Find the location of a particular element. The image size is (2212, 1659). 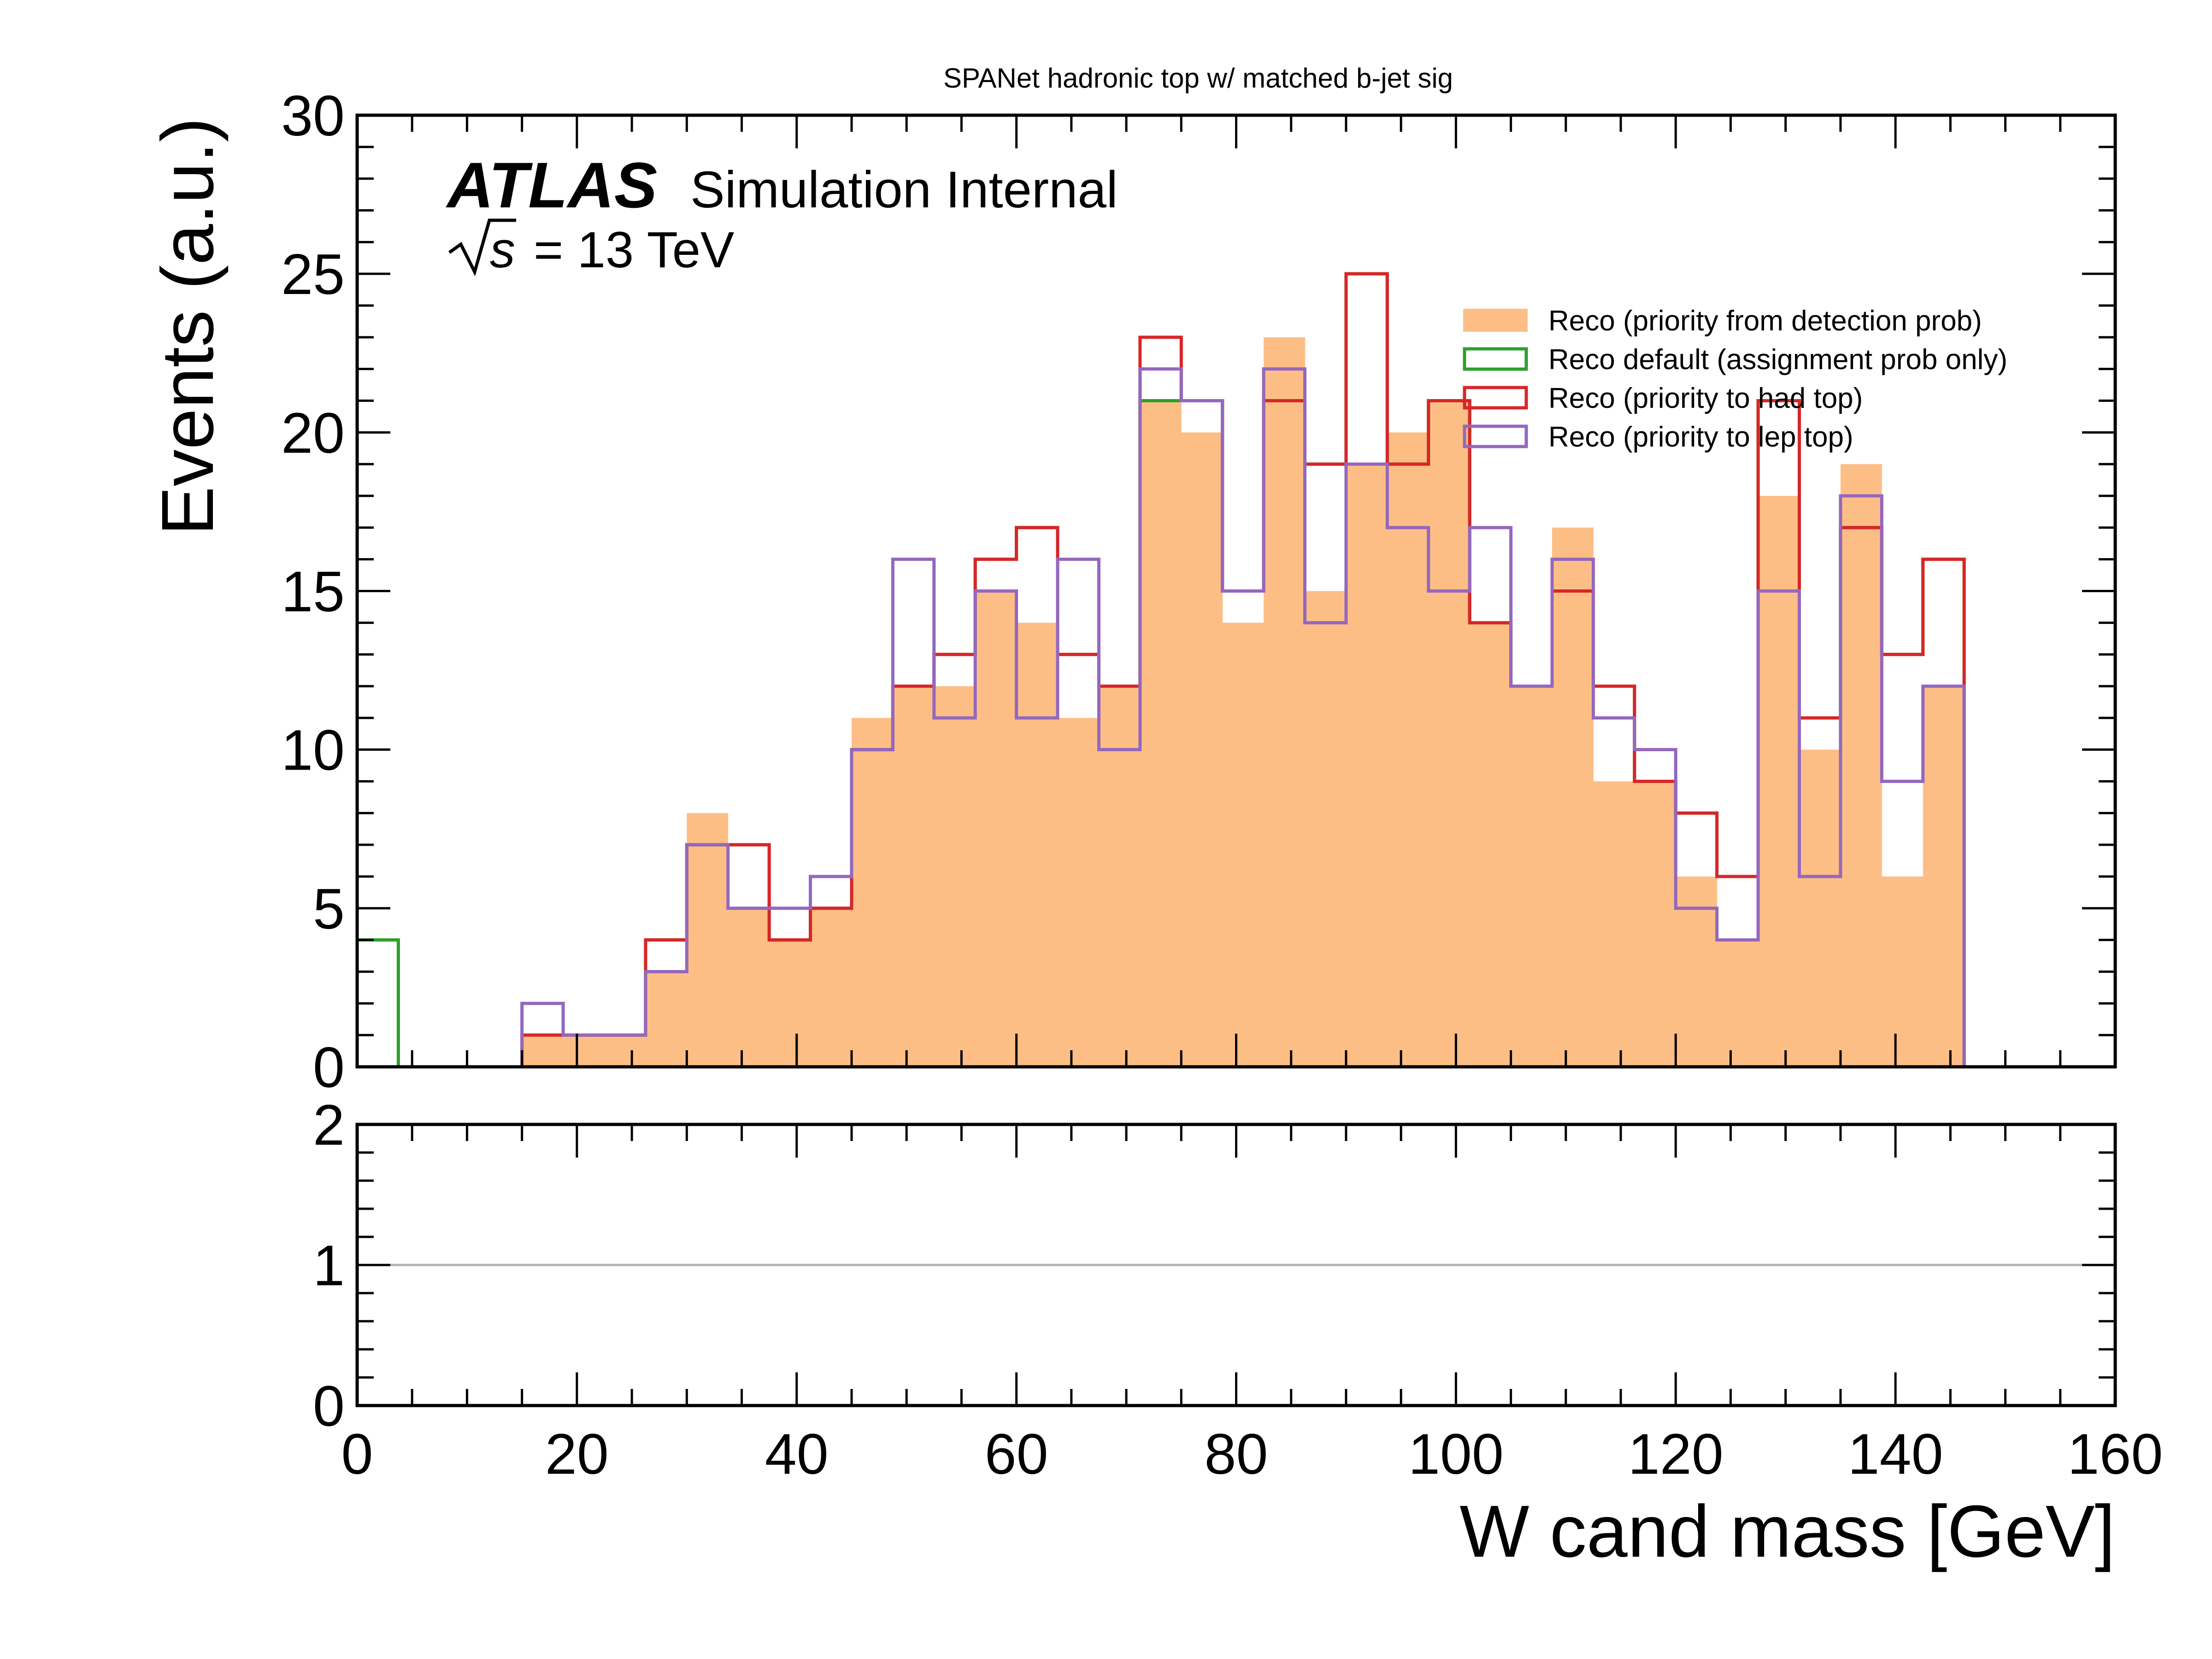

sqrt-symbol is located at coordinates (482, 247).